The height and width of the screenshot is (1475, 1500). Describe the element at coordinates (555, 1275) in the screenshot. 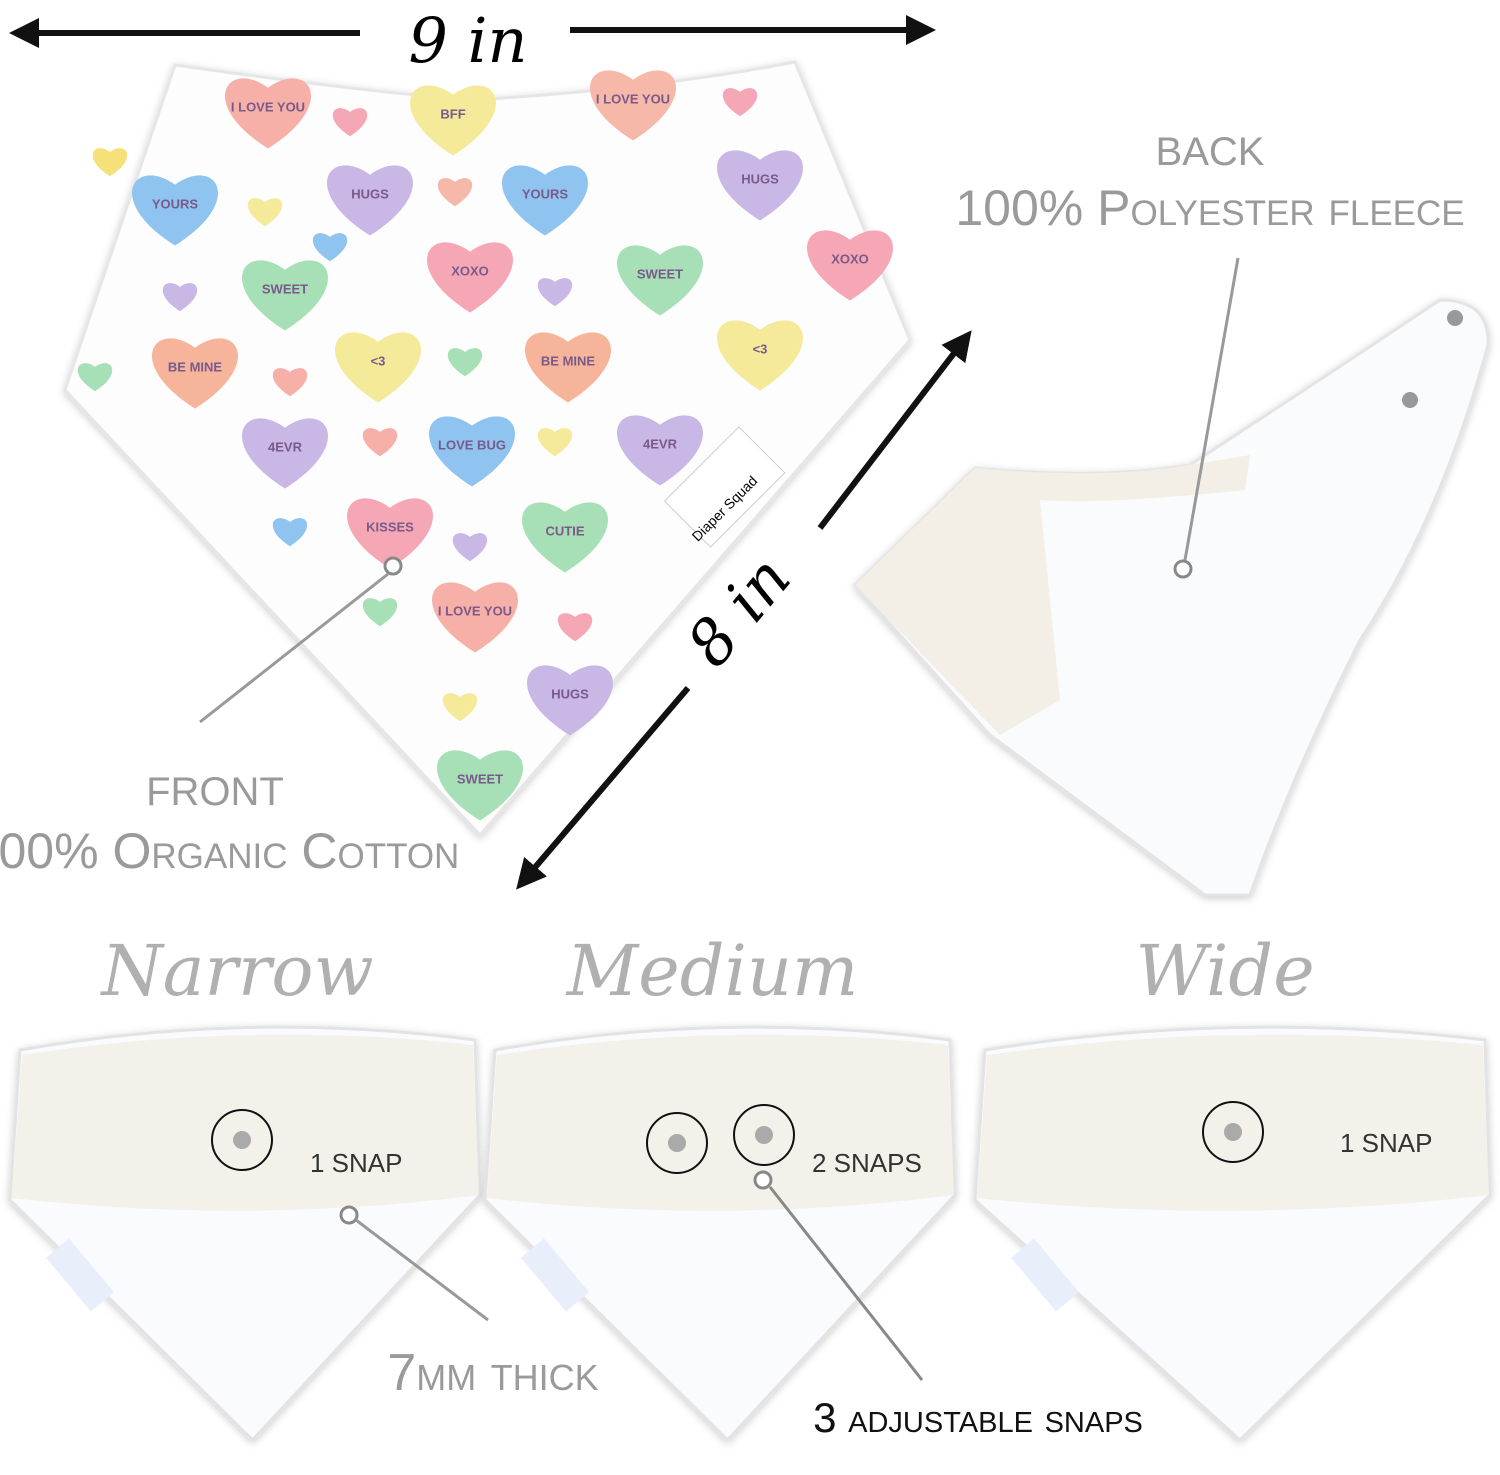

I see `care-label` at that location.